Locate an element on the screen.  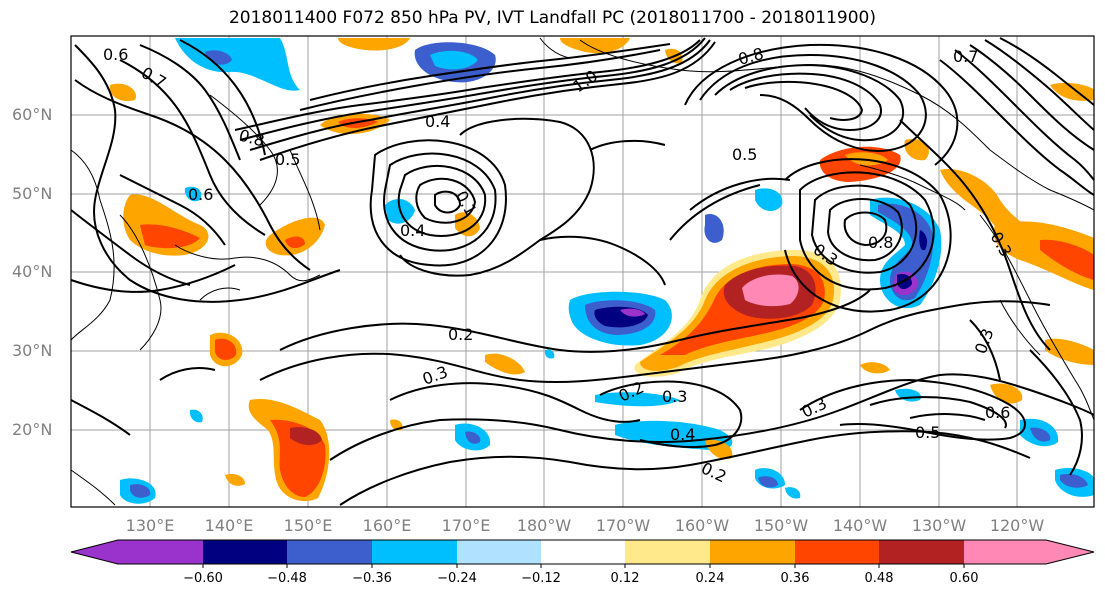
colorbar-extend-low is located at coordinates (94, 552).